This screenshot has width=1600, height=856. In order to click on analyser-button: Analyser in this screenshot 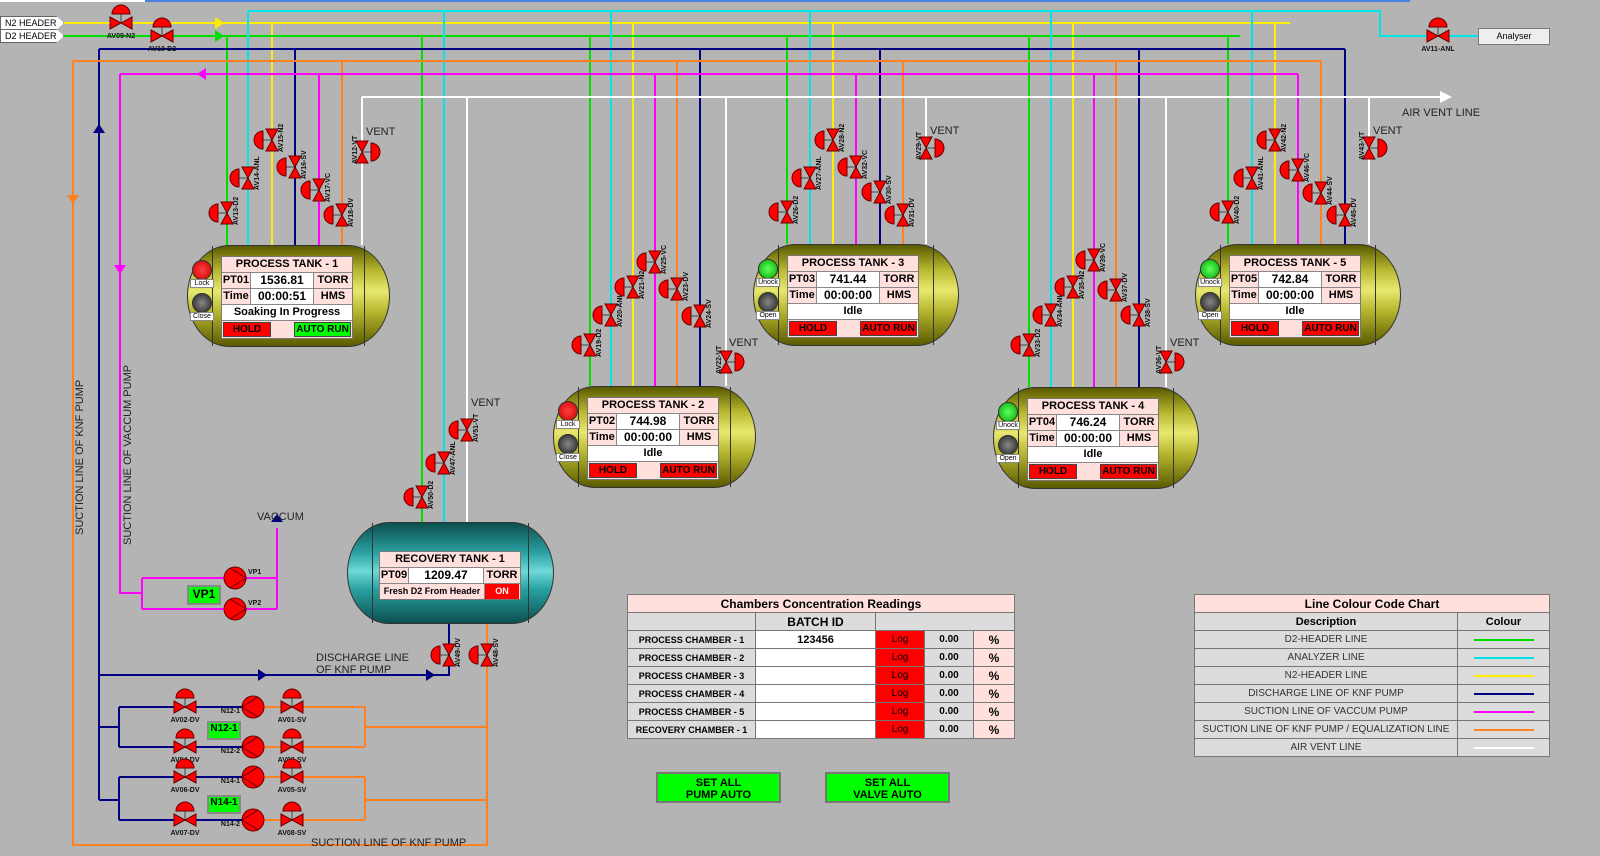, I will do `click(1514, 36)`.